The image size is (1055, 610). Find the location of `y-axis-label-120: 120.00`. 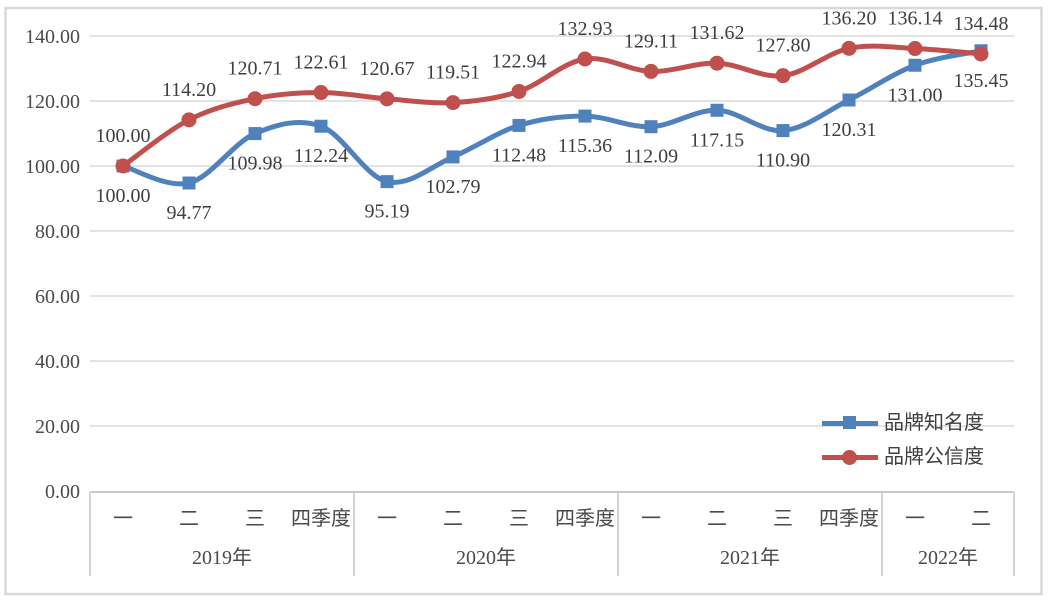

y-axis-label-120: 120.00 is located at coordinates (52, 102).